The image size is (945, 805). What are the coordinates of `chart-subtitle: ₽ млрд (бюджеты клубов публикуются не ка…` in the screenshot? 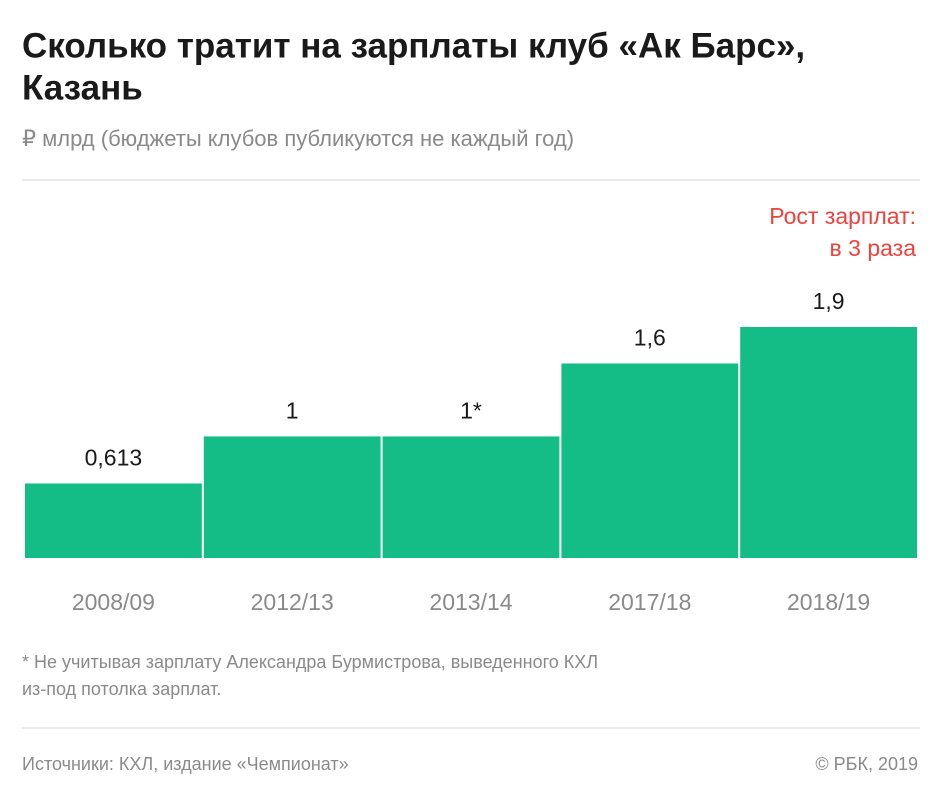 It's located at (298, 138).